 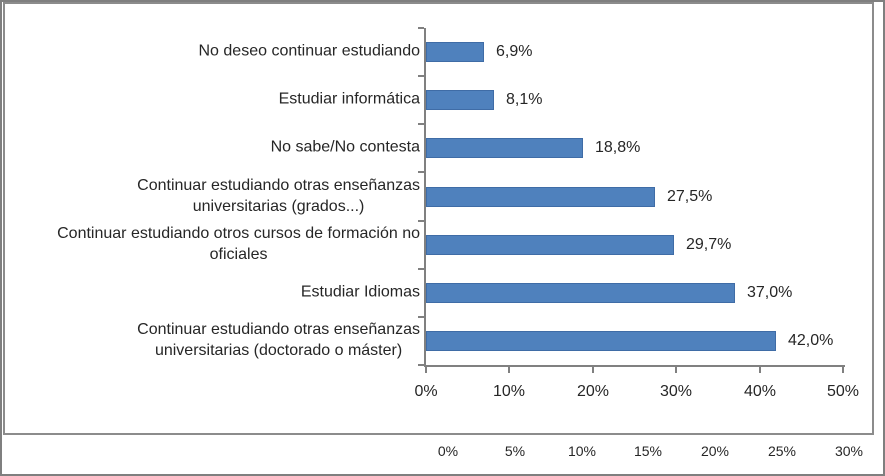 I want to click on x-axis-tick-label: 30%, so click(x=676, y=391).